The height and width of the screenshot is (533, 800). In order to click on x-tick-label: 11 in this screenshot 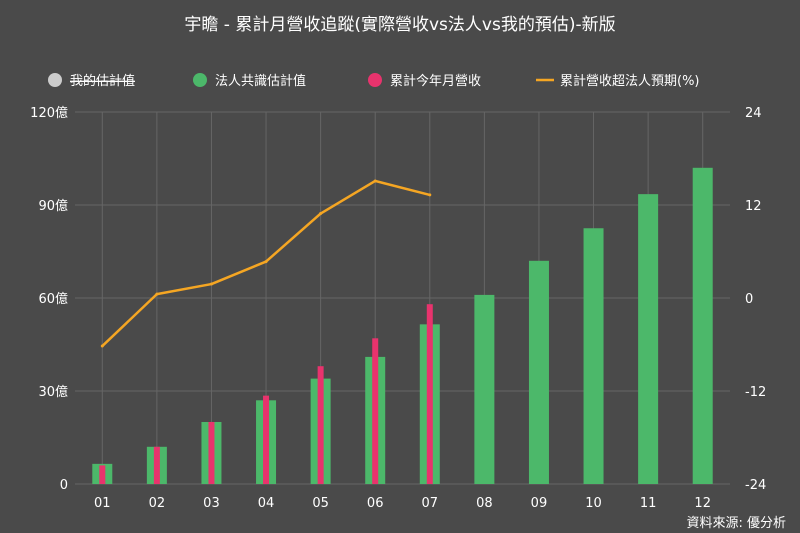, I will do `click(648, 503)`.